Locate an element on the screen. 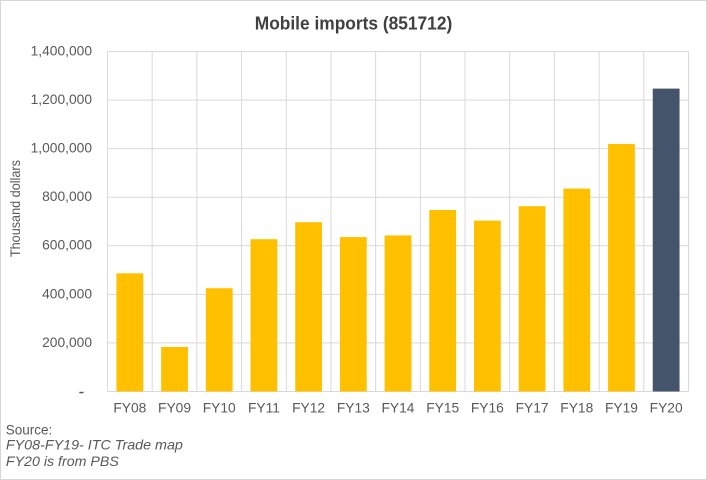 This screenshot has height=480, width=707. svg-text: FY14 is located at coordinates (398, 408).